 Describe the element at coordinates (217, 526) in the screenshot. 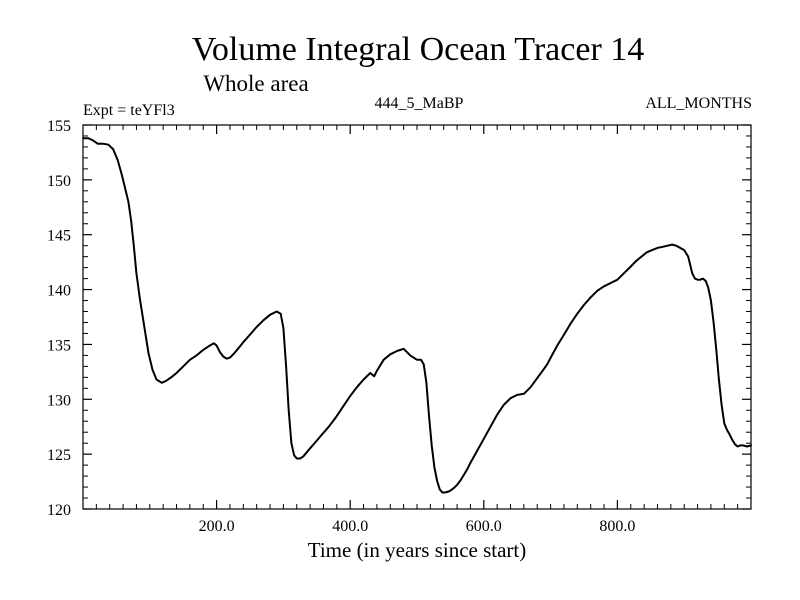

I see `x-tick-label: 200.0` at that location.